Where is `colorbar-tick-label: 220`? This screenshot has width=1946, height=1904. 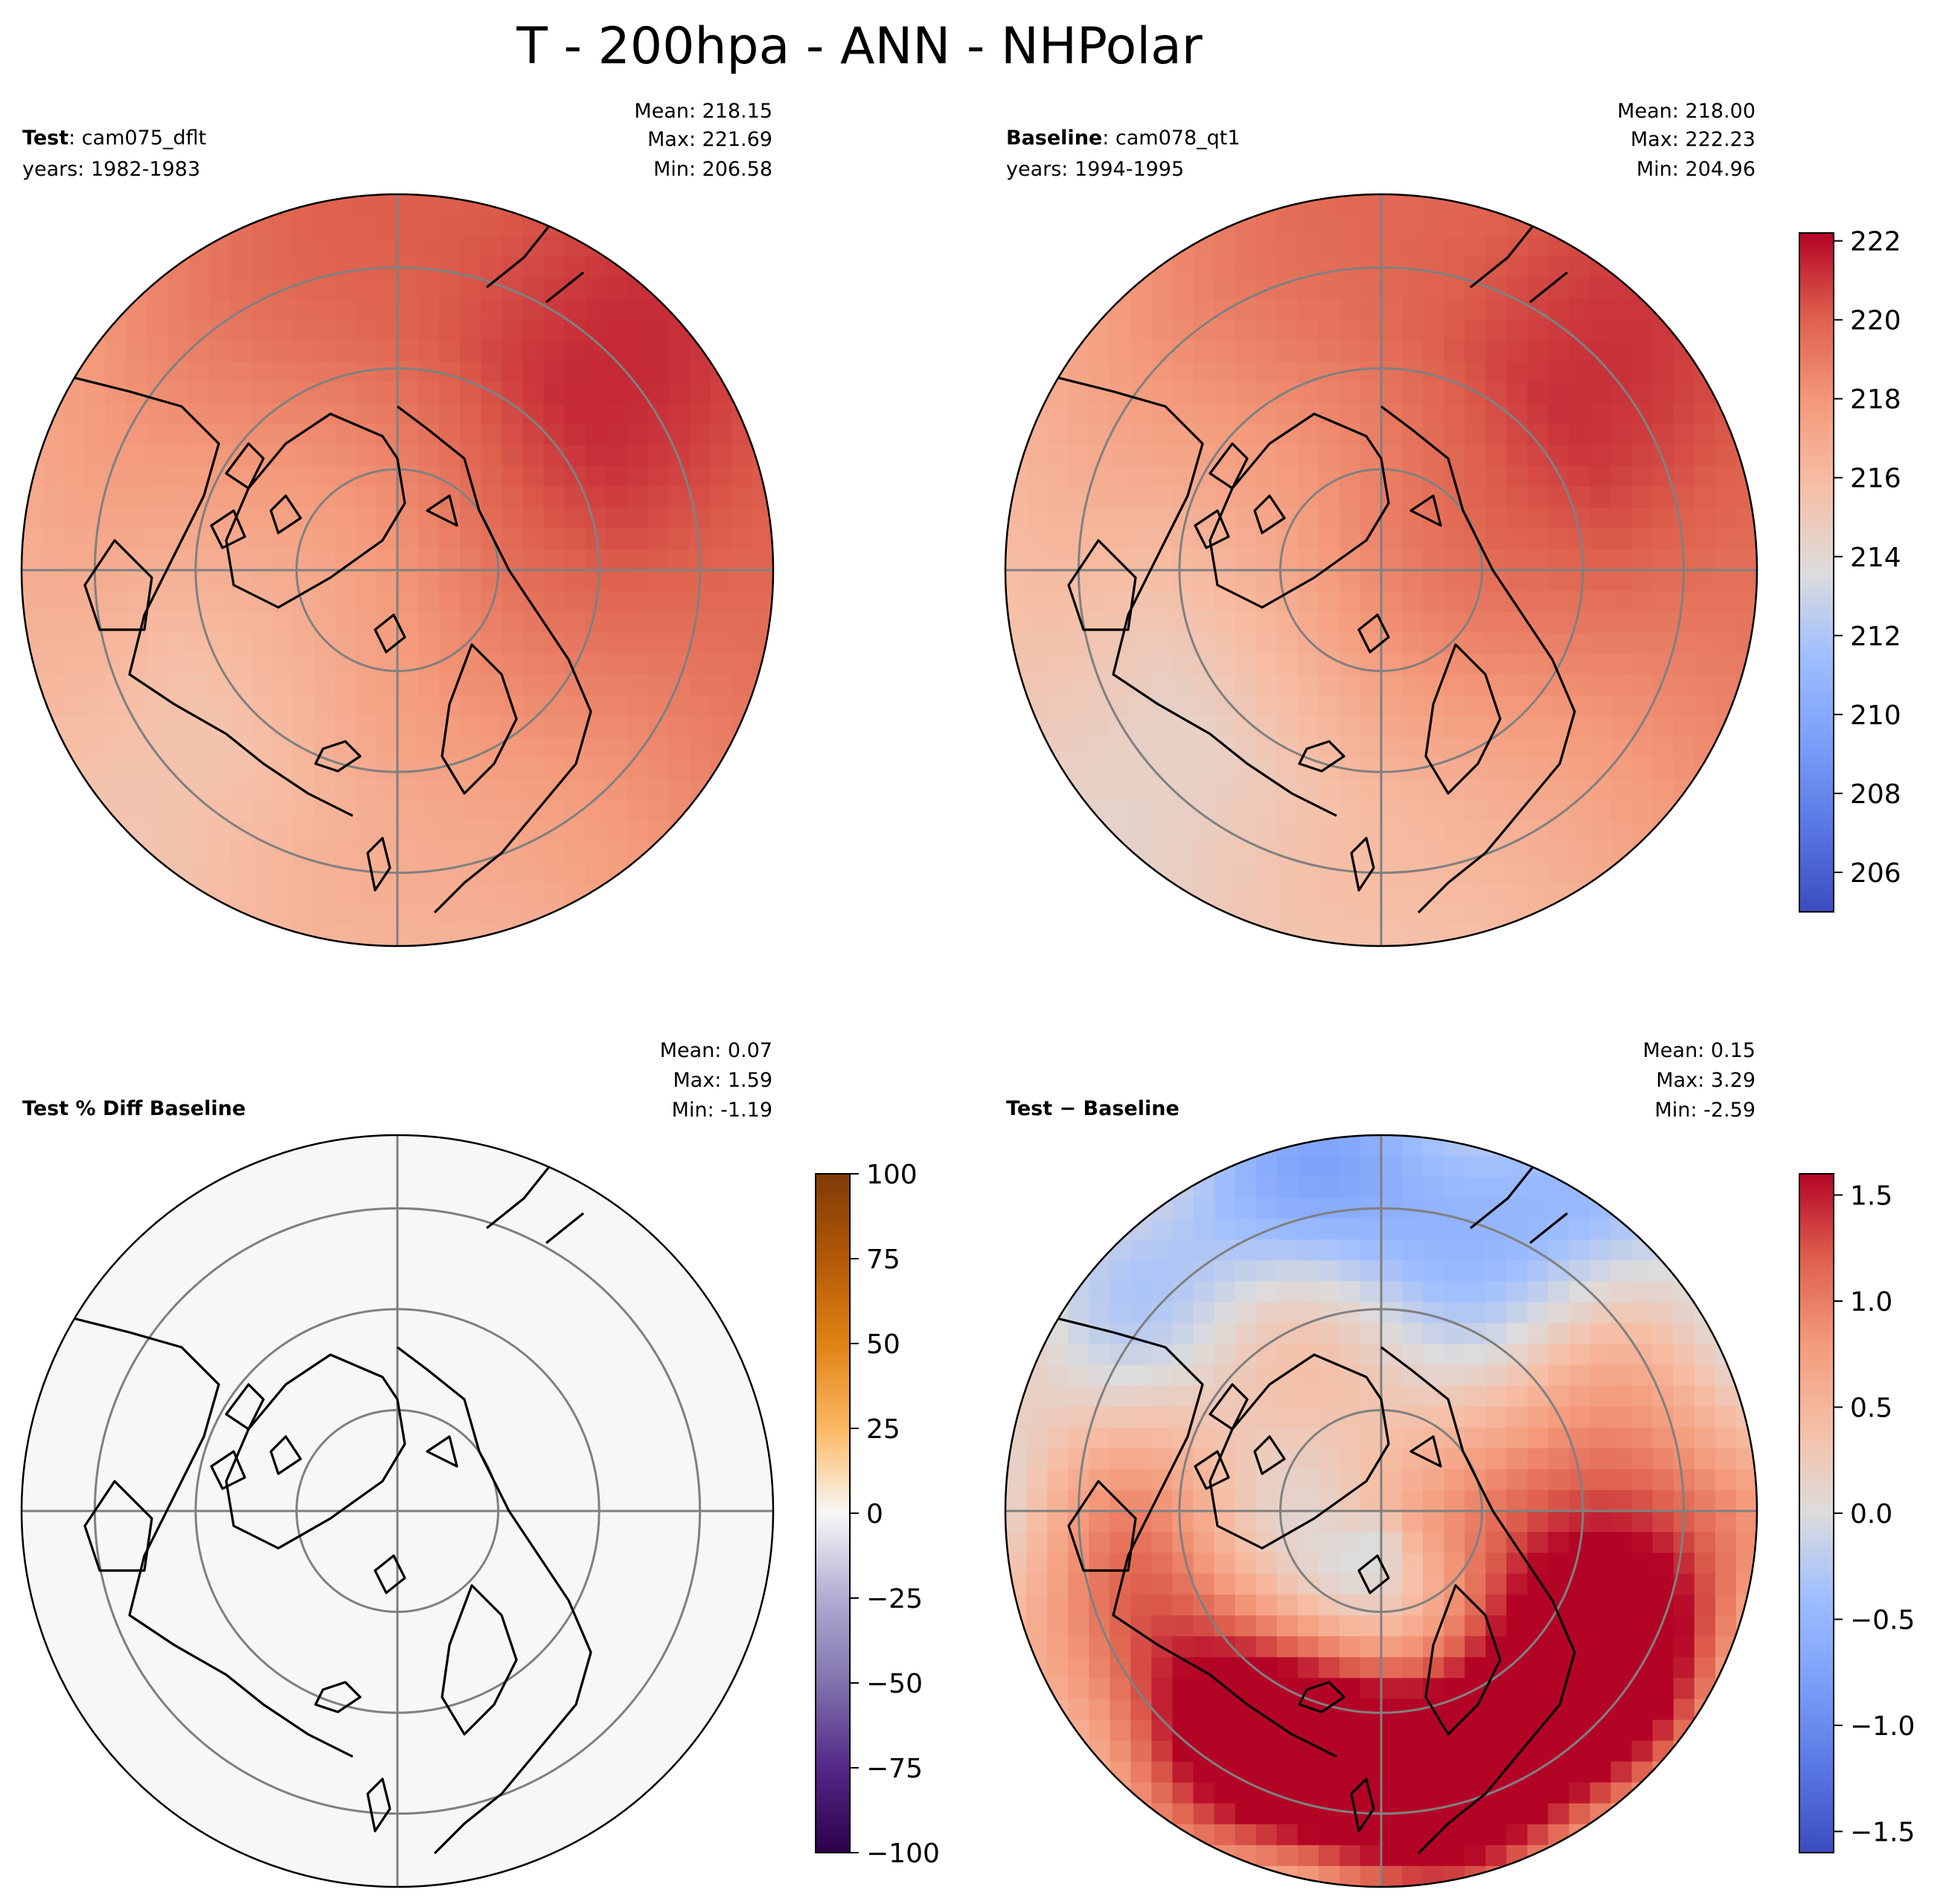
colorbar-tick-label: 220 is located at coordinates (1875, 321).